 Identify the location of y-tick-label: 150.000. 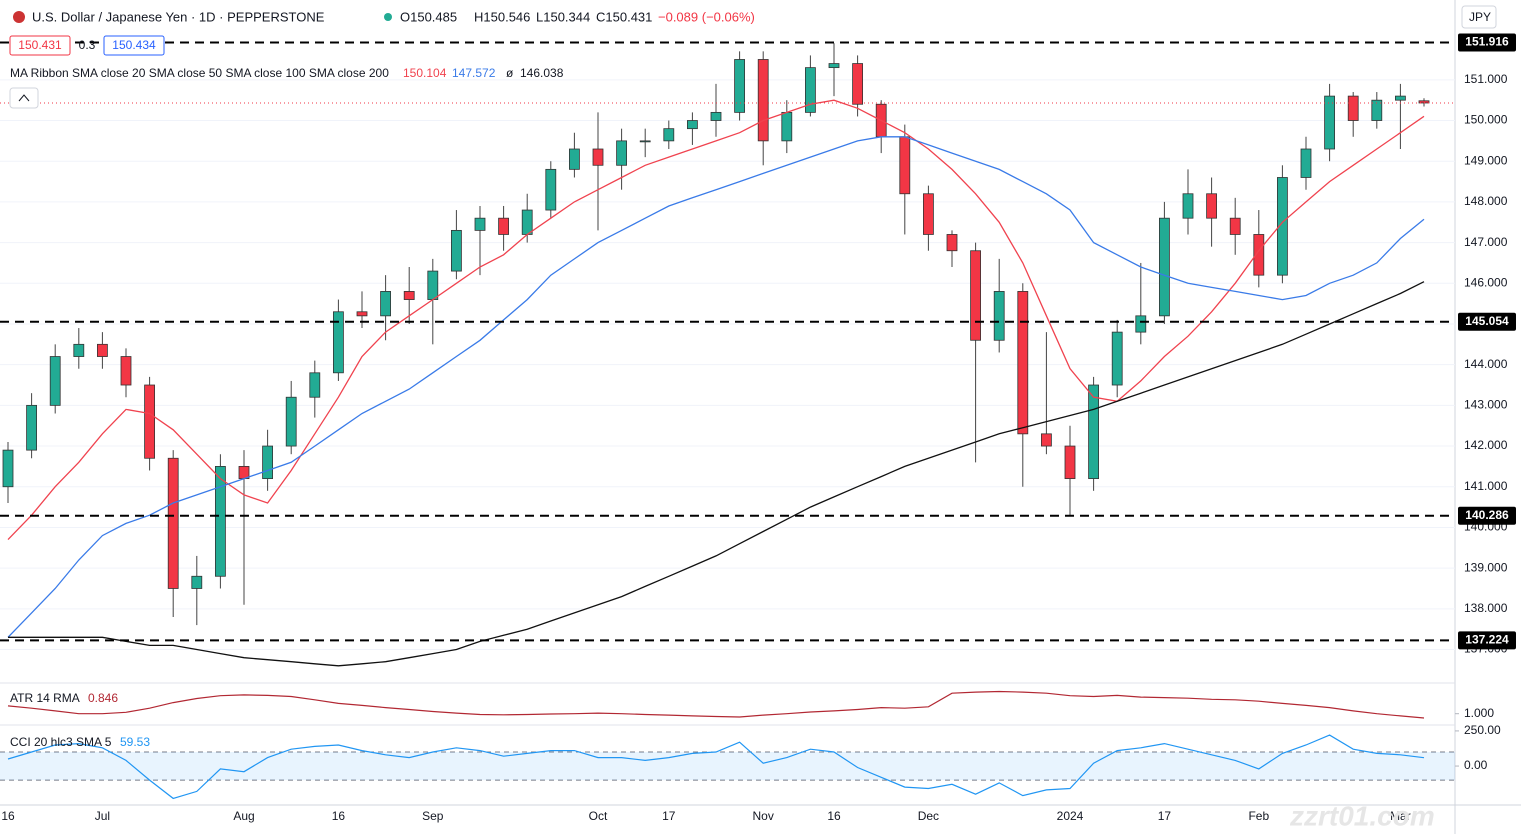
(1486, 120).